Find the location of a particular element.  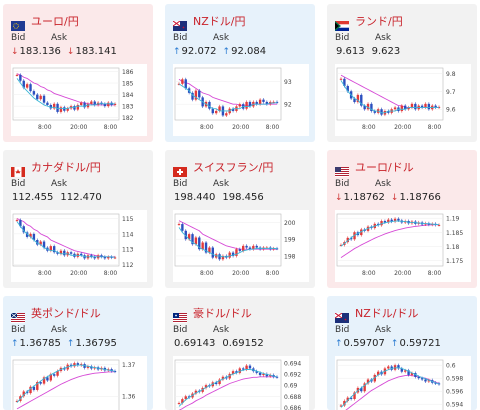

price-chart: 115 114 113 112 8:00 20:00 8:00 is located at coordinates (79, 246).